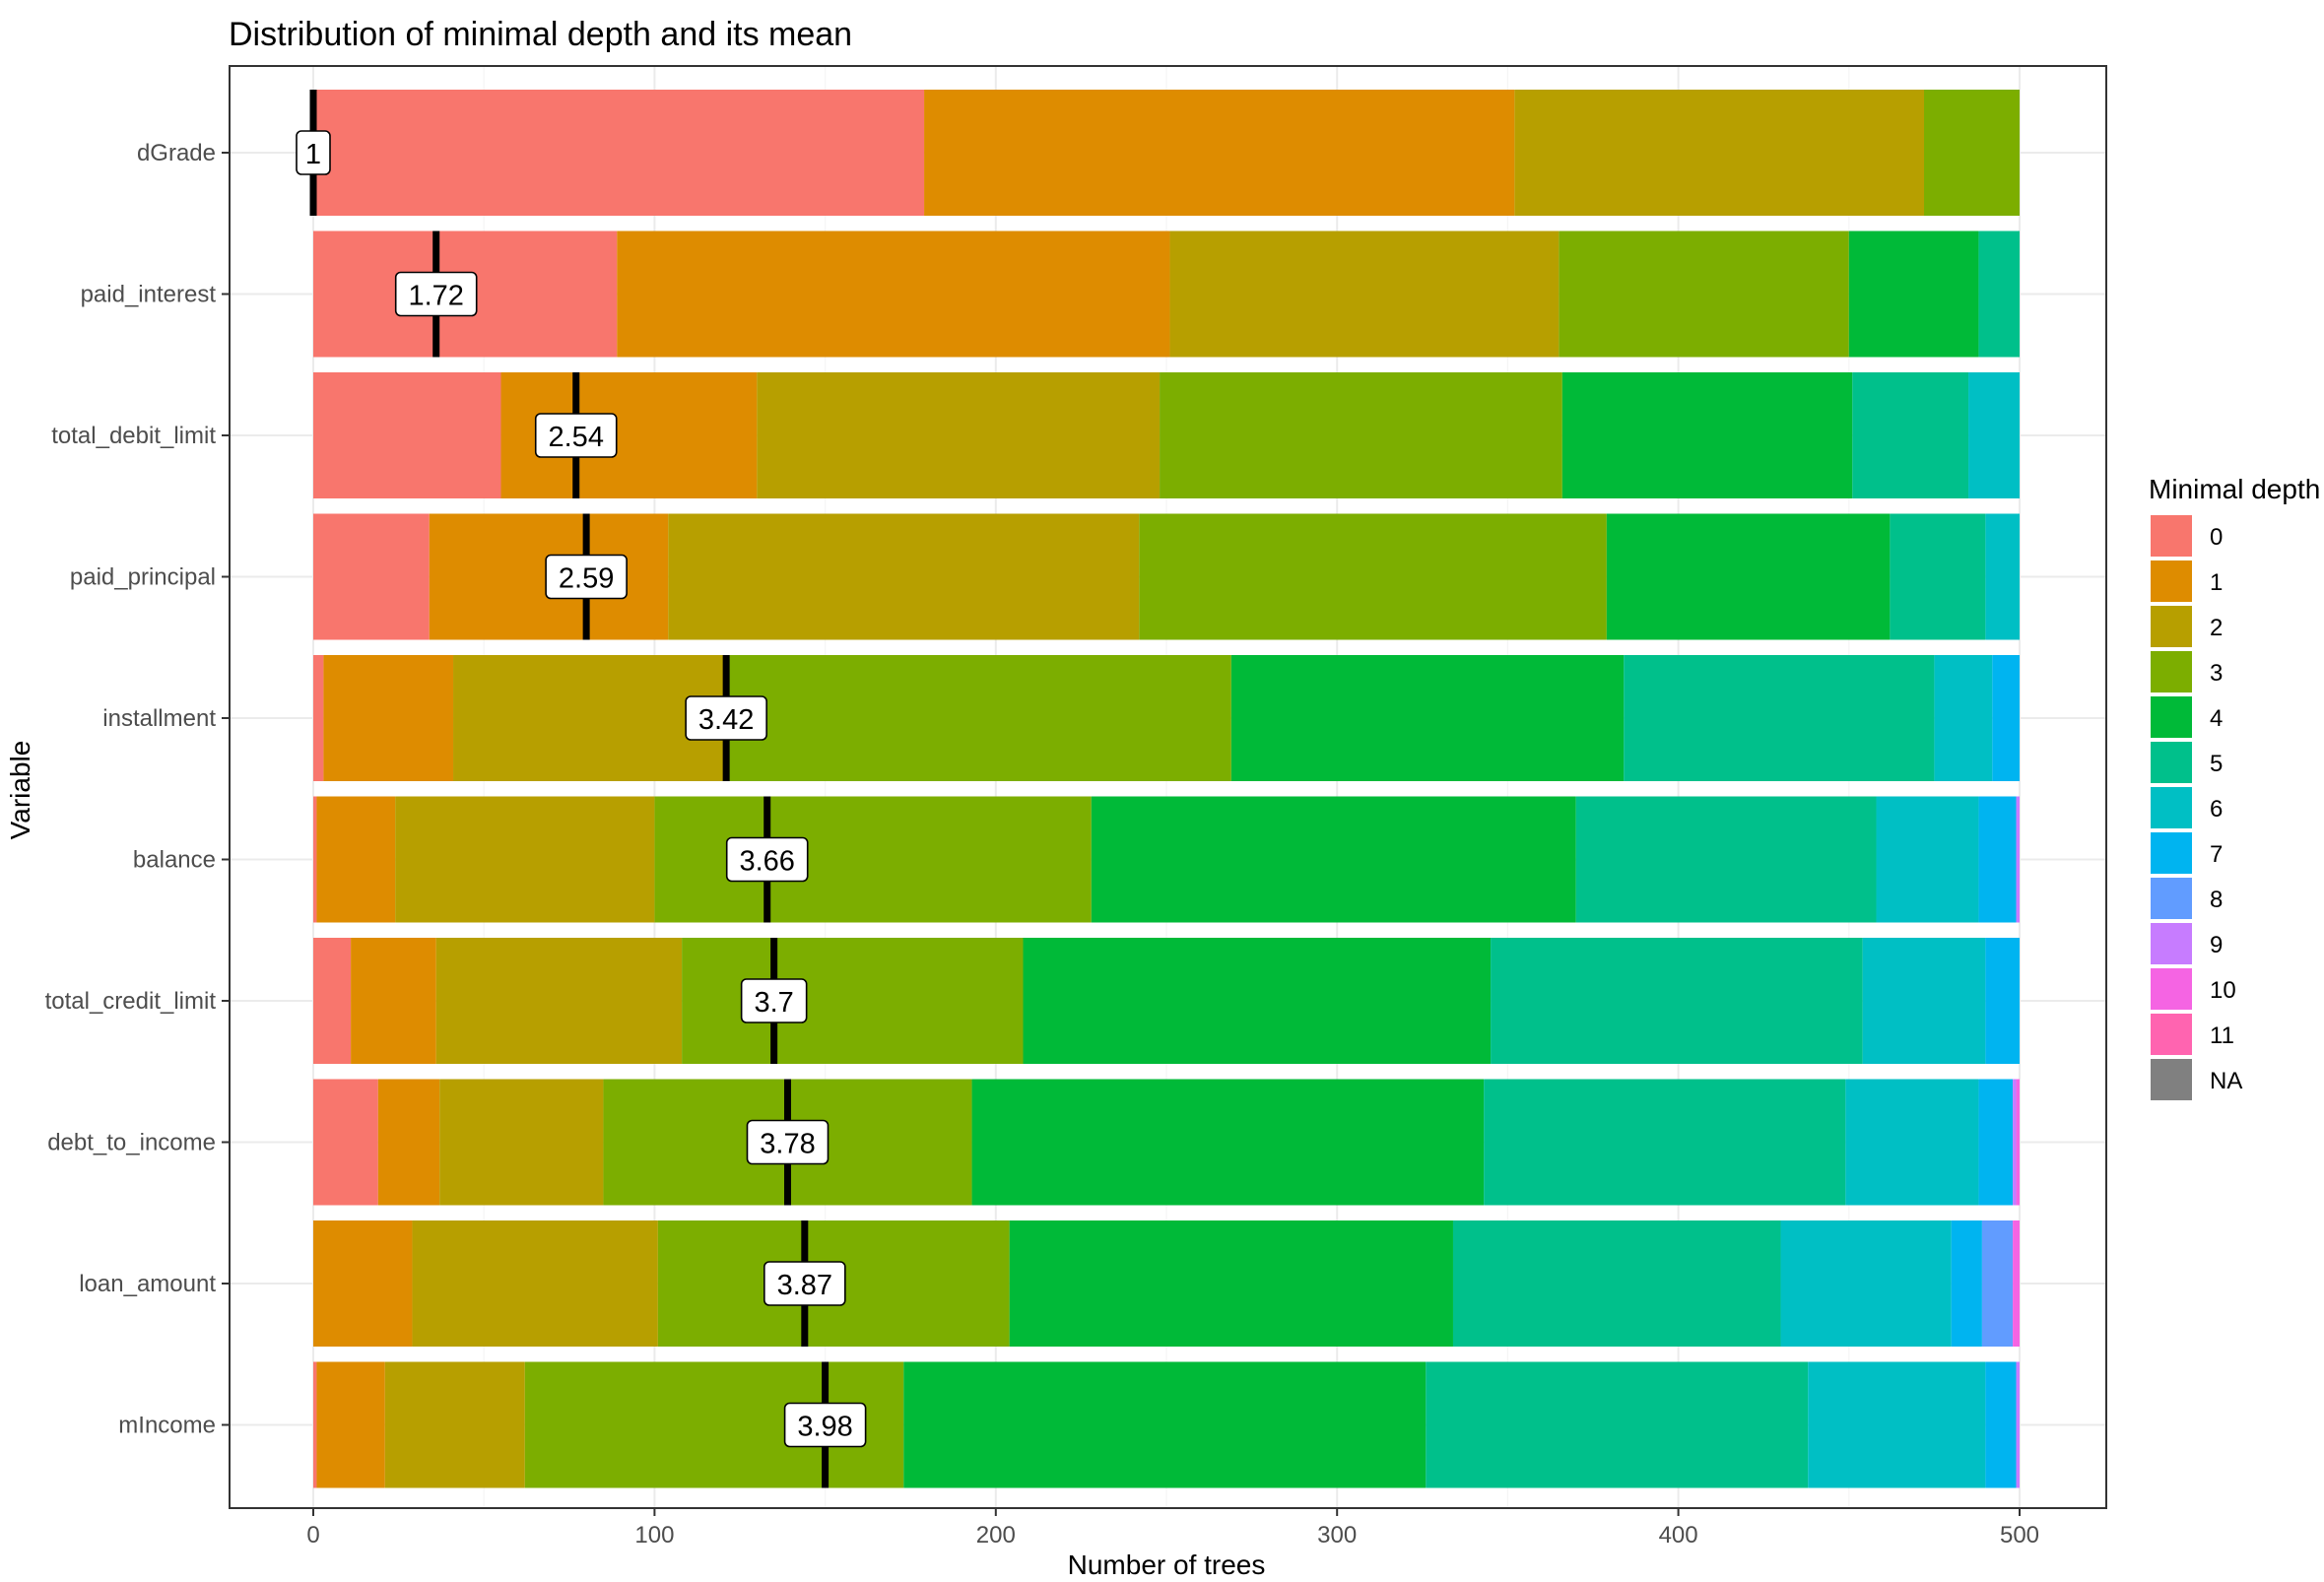  Describe the element at coordinates (2234, 787) in the screenshot. I see `legend: Minimal depth 0 1 2 3 4 5 6 7 8 9 10 11 NA` at that location.